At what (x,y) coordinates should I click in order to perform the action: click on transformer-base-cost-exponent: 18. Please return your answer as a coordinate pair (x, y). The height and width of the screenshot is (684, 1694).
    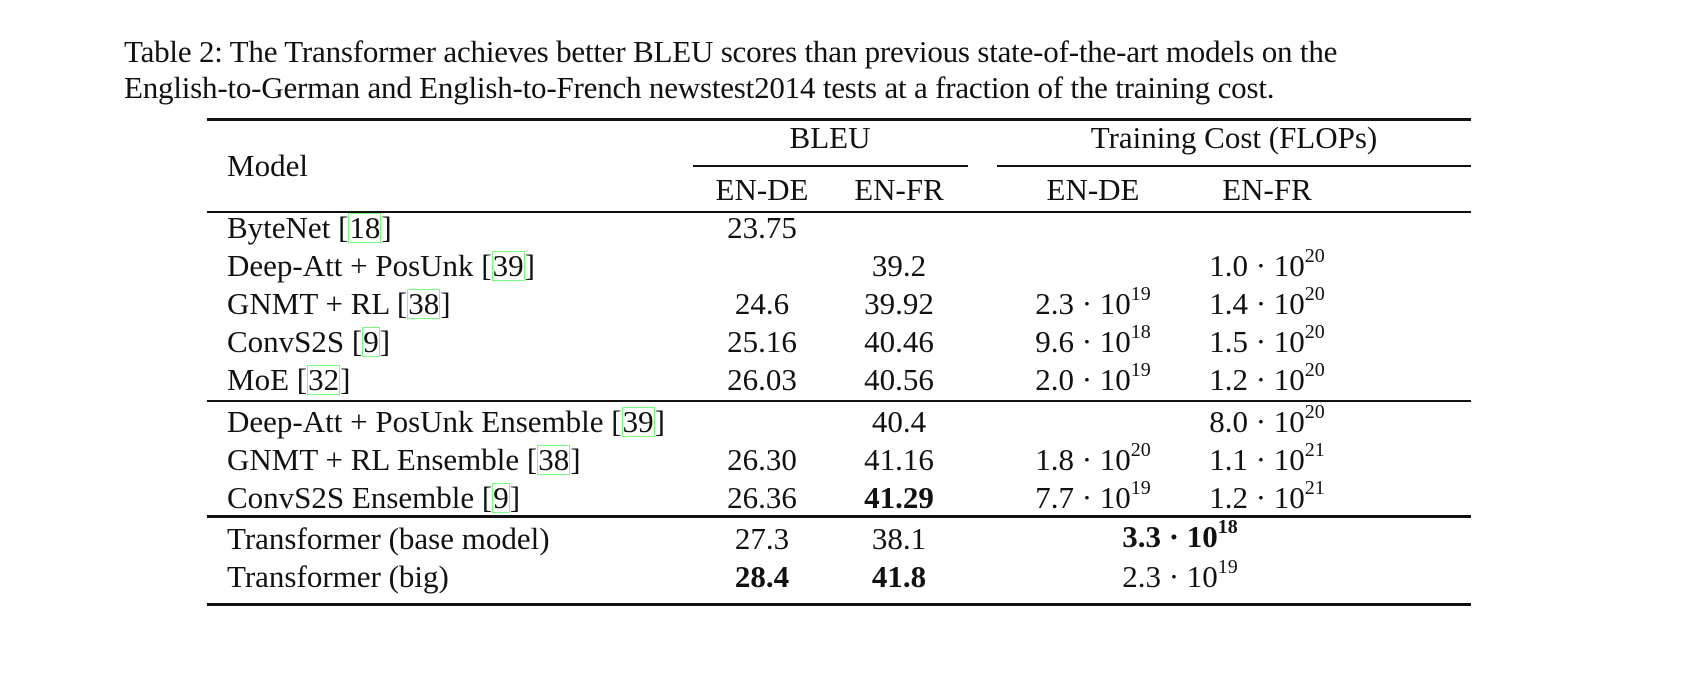
    Looking at the image, I should click on (1227, 527).